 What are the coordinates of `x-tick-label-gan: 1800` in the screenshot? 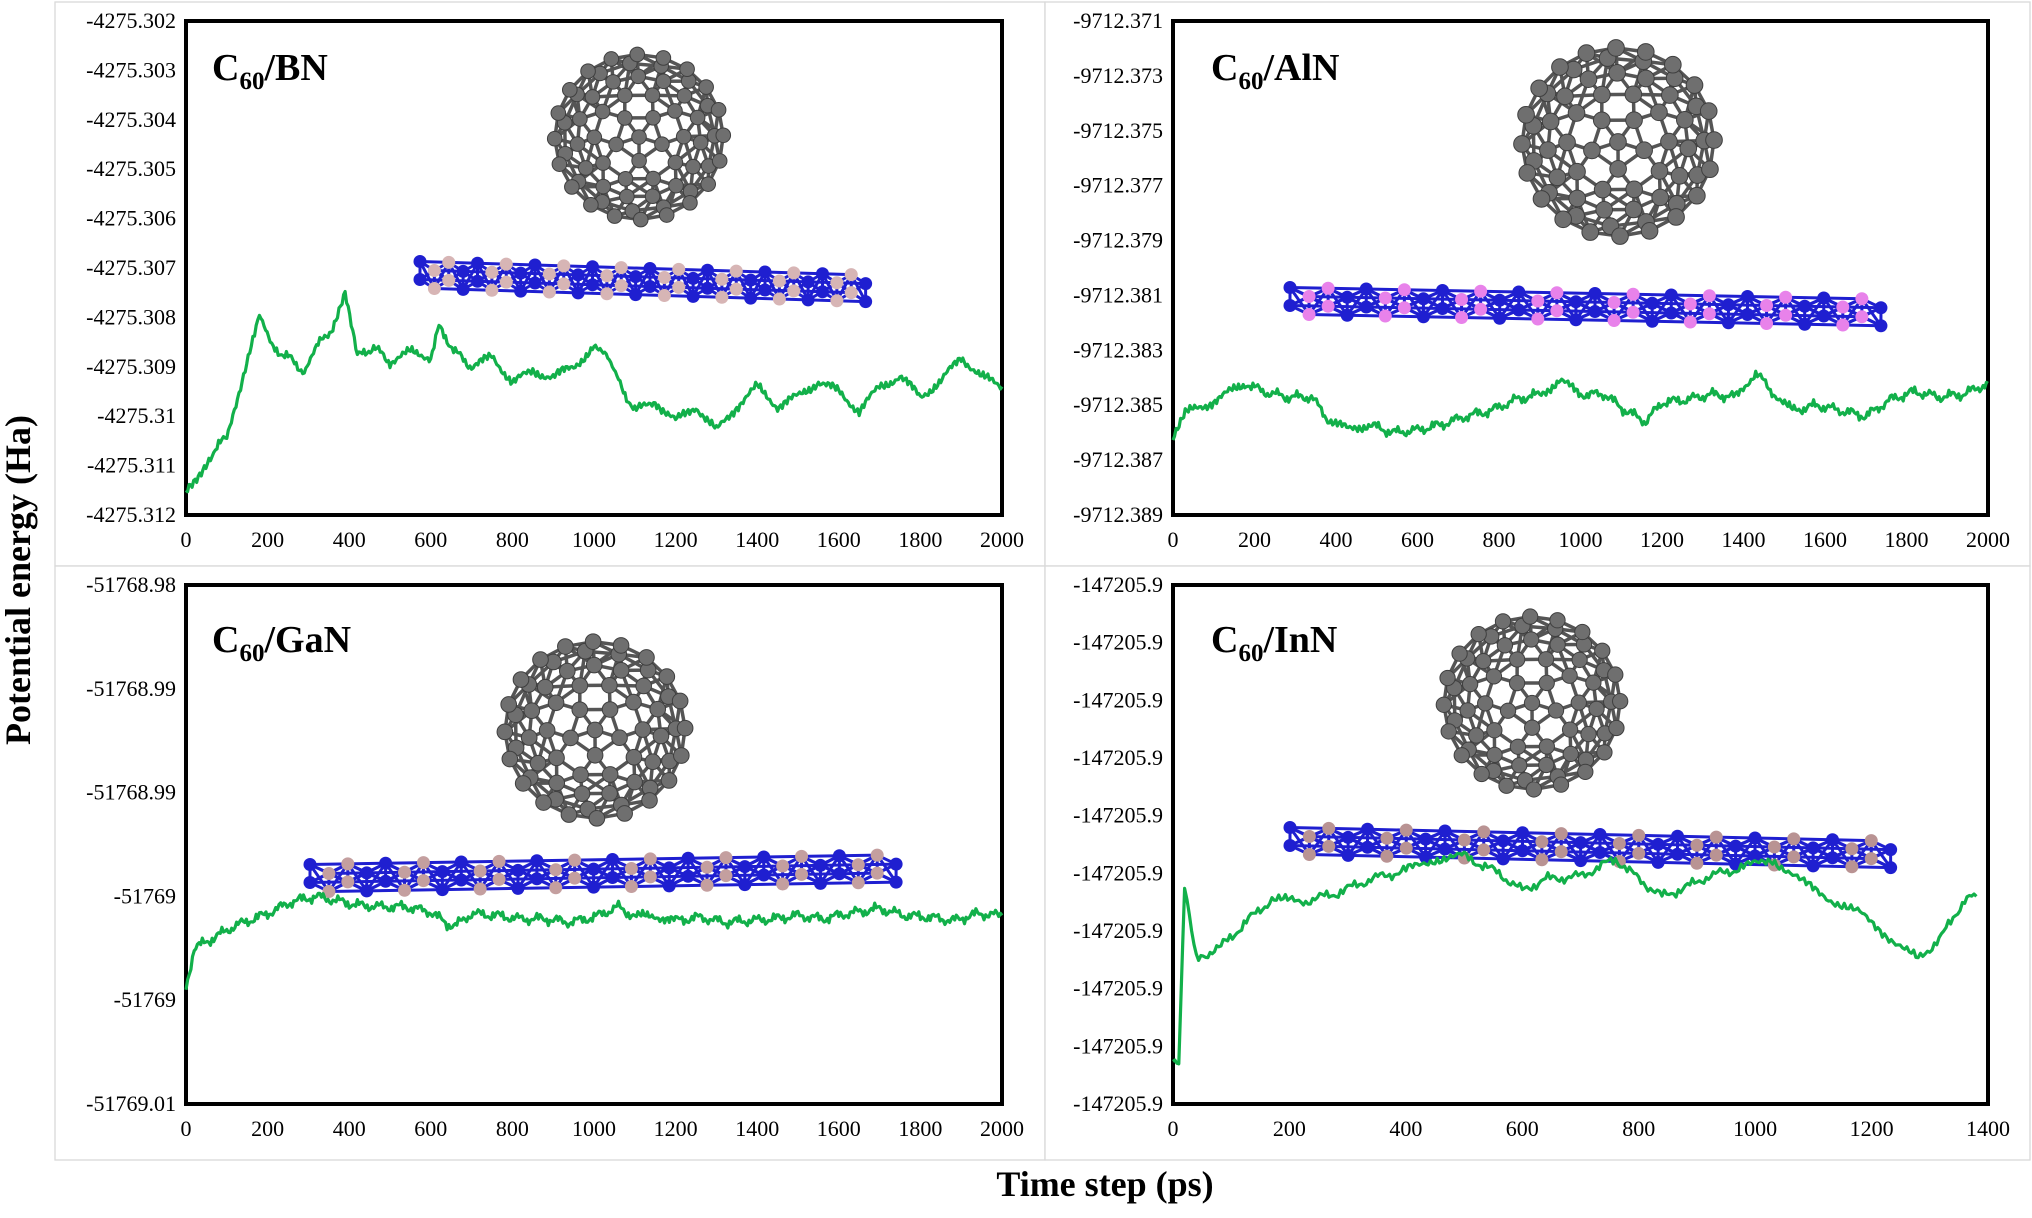 It's located at (920, 1128).